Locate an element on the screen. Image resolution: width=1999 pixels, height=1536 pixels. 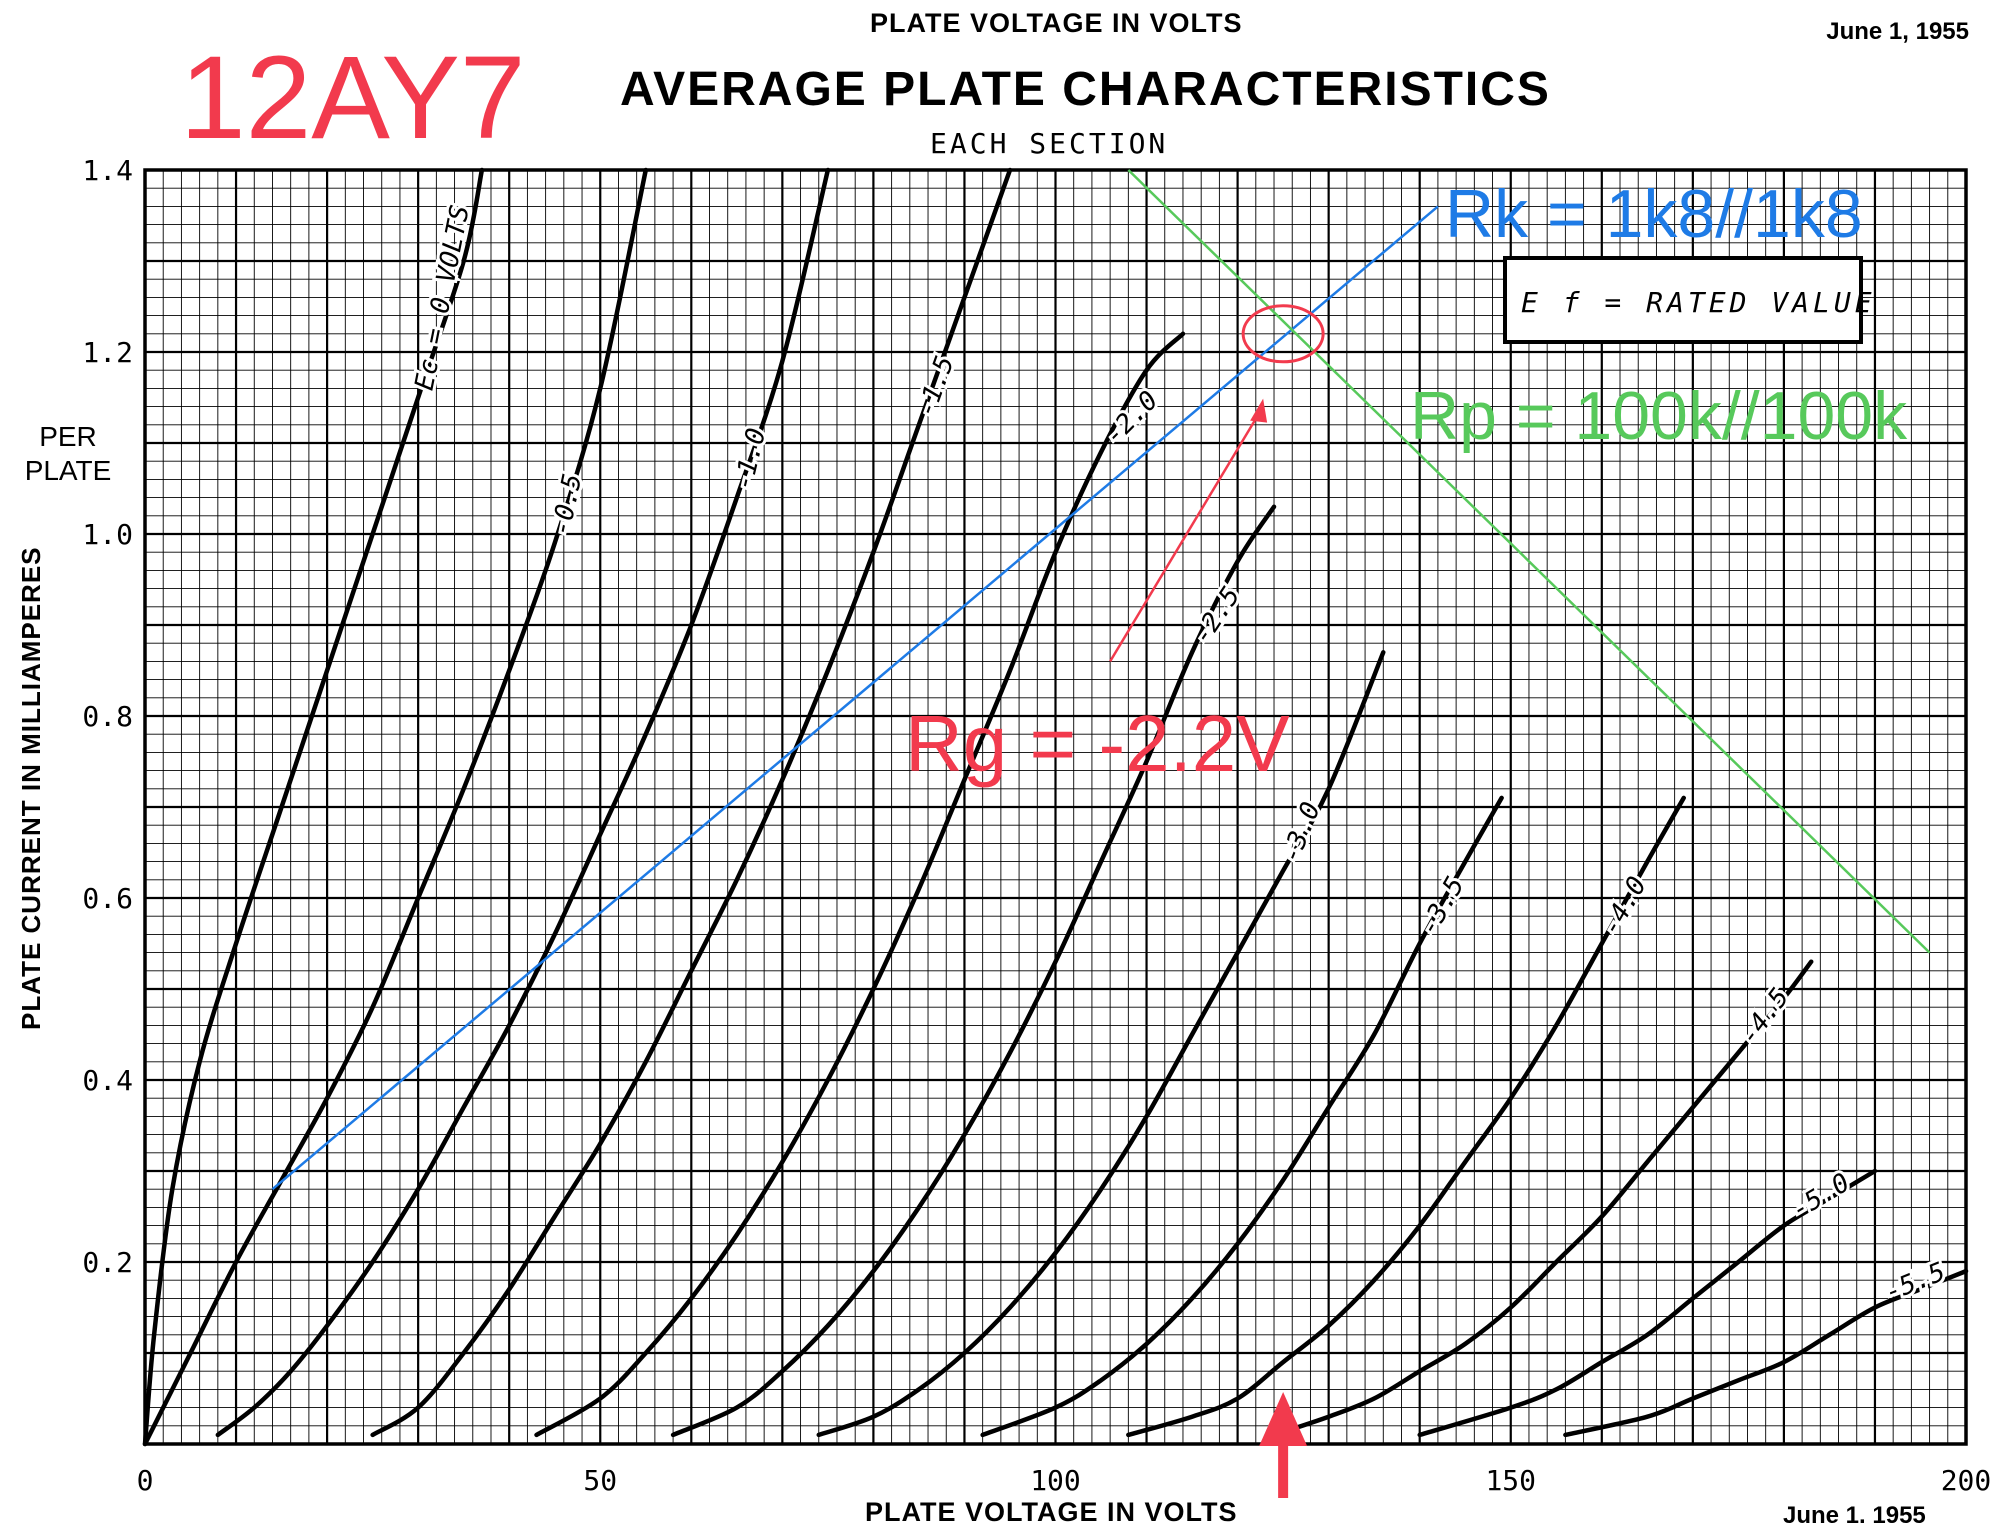
rg-pointer-line is located at coordinates (1187, 534).